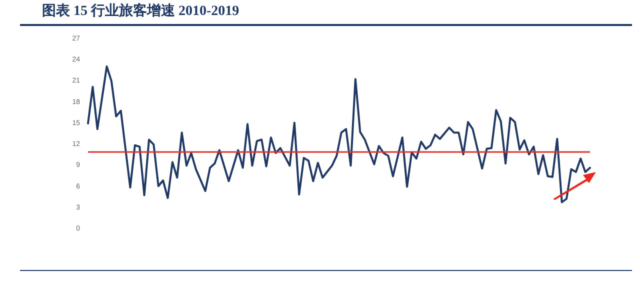  I want to click on chart-title: 图表 15 行业旅客增速 2010-2019, so click(326, 13).